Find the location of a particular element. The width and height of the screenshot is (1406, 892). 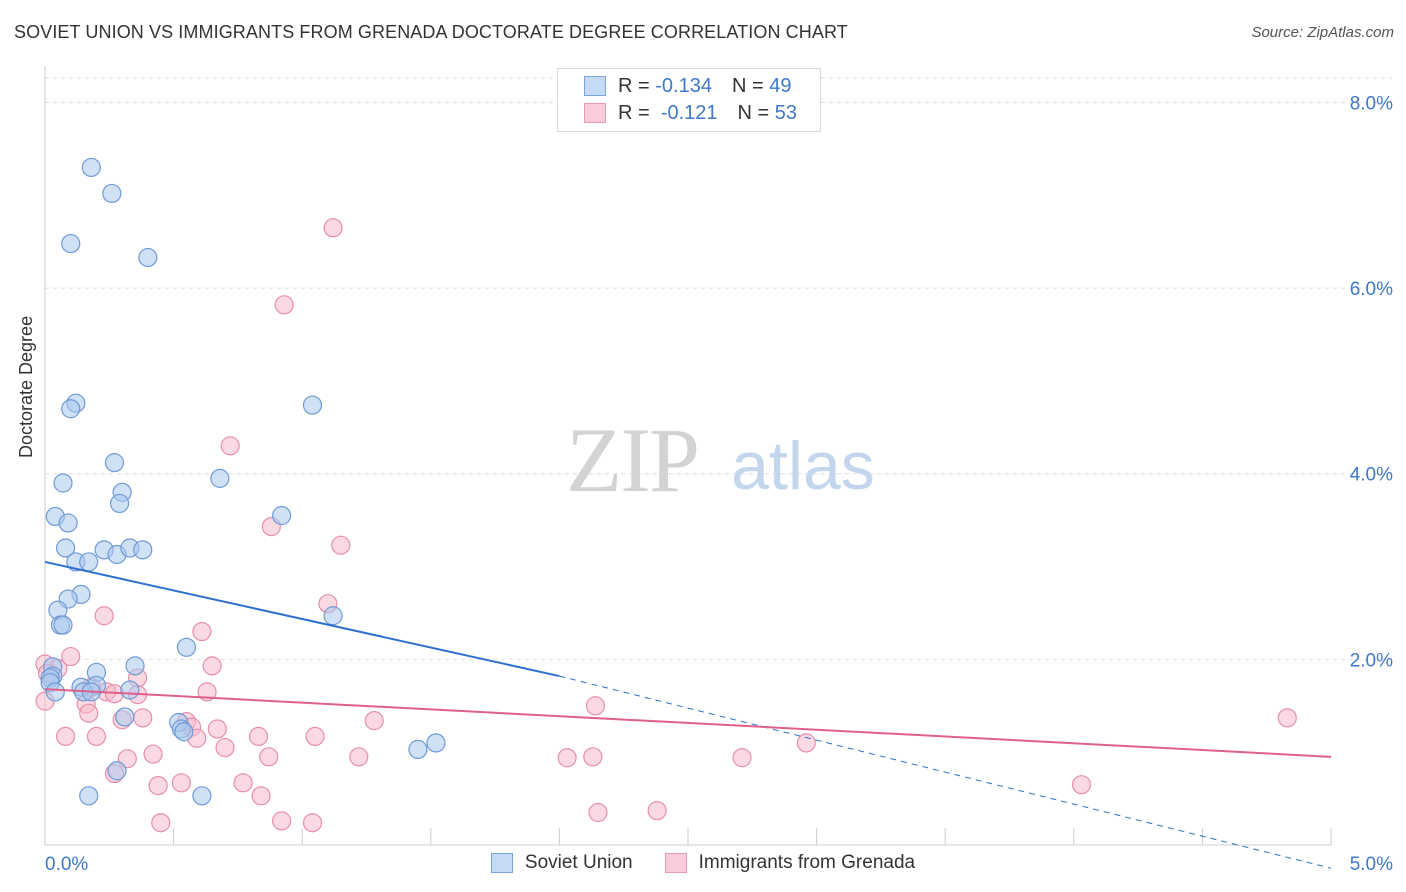

y-tick-label: 4.0% is located at coordinates (1371, 475).